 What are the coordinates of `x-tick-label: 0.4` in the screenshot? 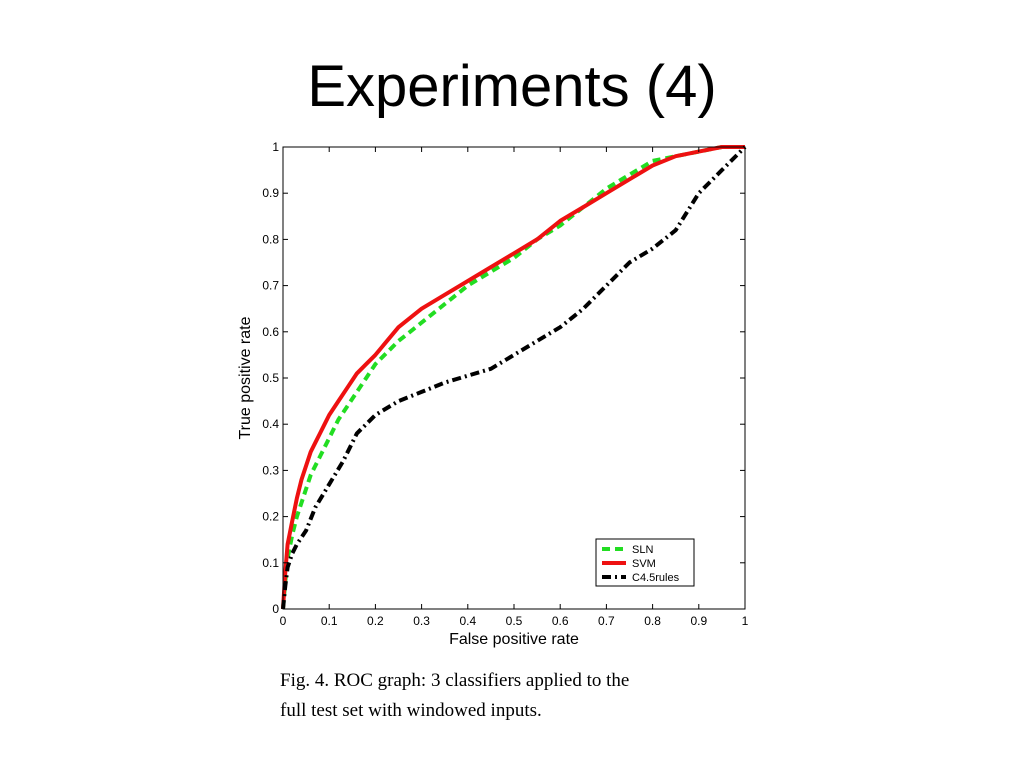 It's located at (467, 621).